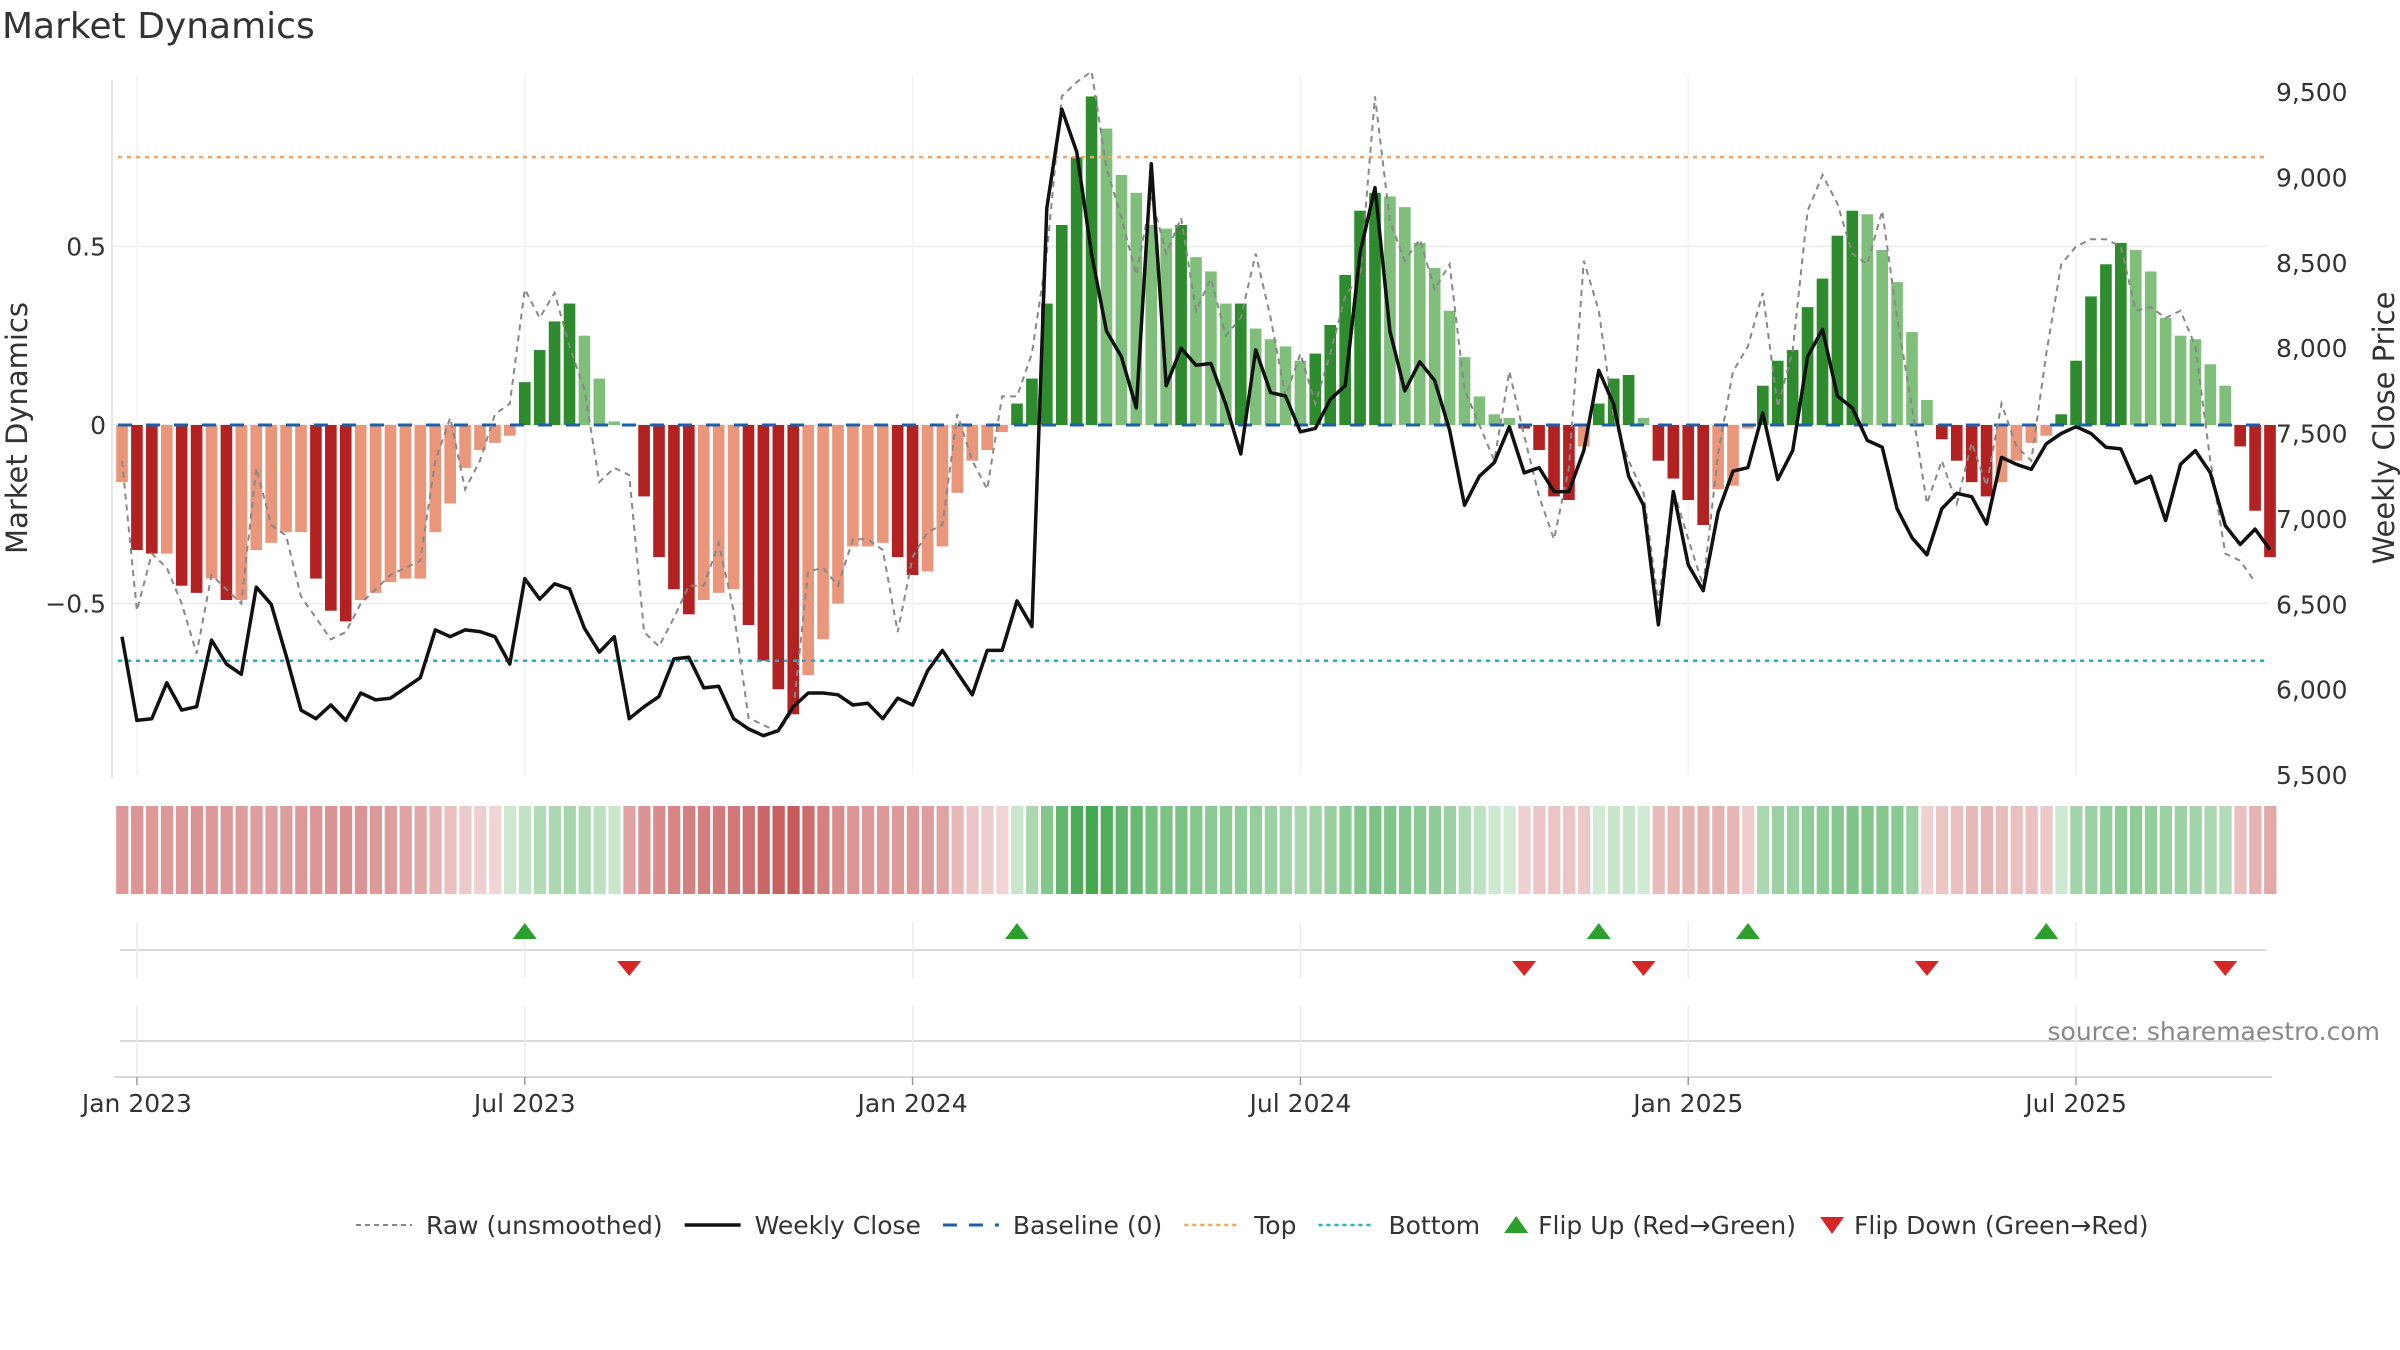 The image size is (2400, 1350). Describe the element at coordinates (509, 1225) in the screenshot. I see `legend-item-raw: Raw (unsmoothed)` at that location.